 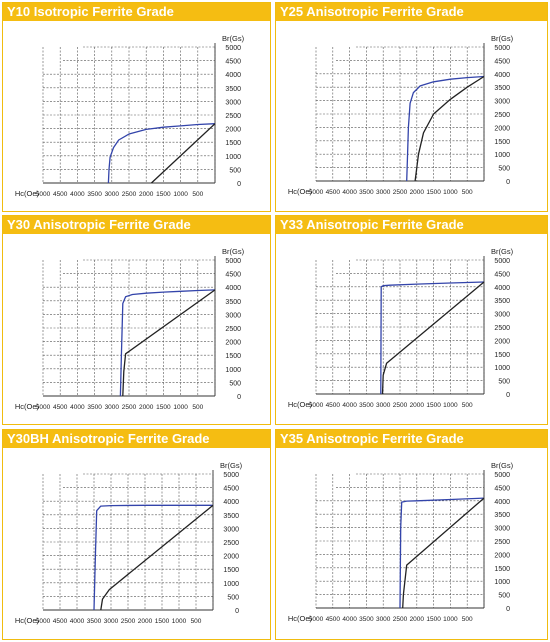 I want to click on x-tick-label: 1000, so click(x=450, y=619).